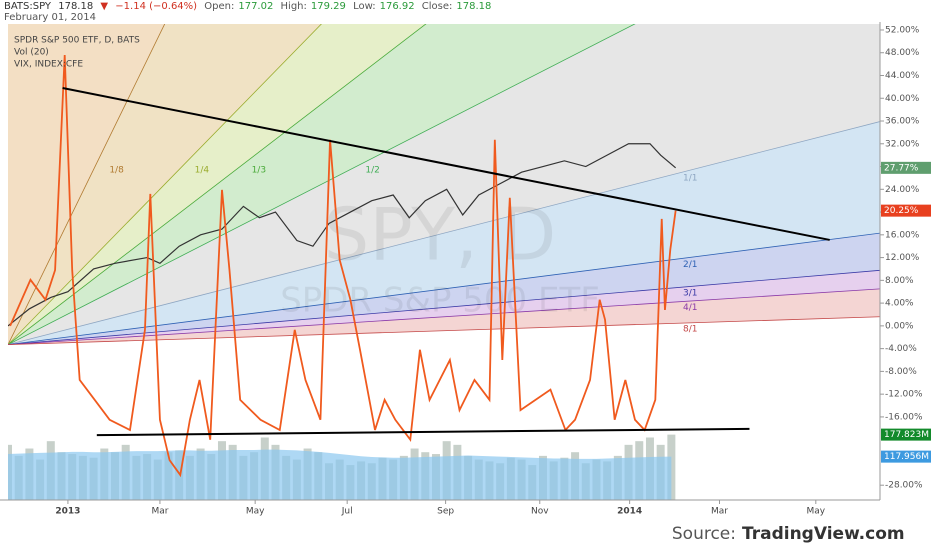 Image resolution: width=932 pixels, height=550 pixels. I want to click on close: 178.18, so click(474, 6).